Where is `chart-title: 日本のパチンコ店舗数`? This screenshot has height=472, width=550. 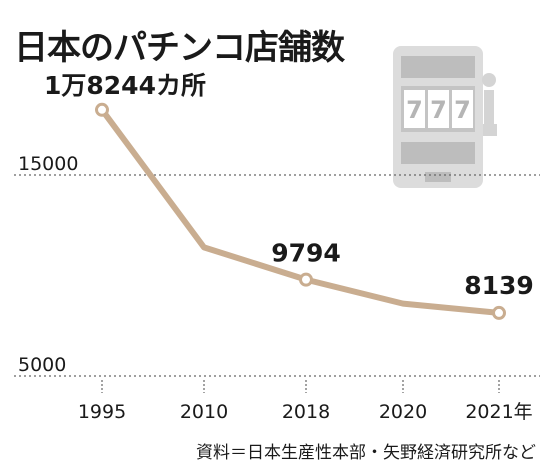
chart-title: 日本のパチンコ店舗数 is located at coordinates (179, 48).